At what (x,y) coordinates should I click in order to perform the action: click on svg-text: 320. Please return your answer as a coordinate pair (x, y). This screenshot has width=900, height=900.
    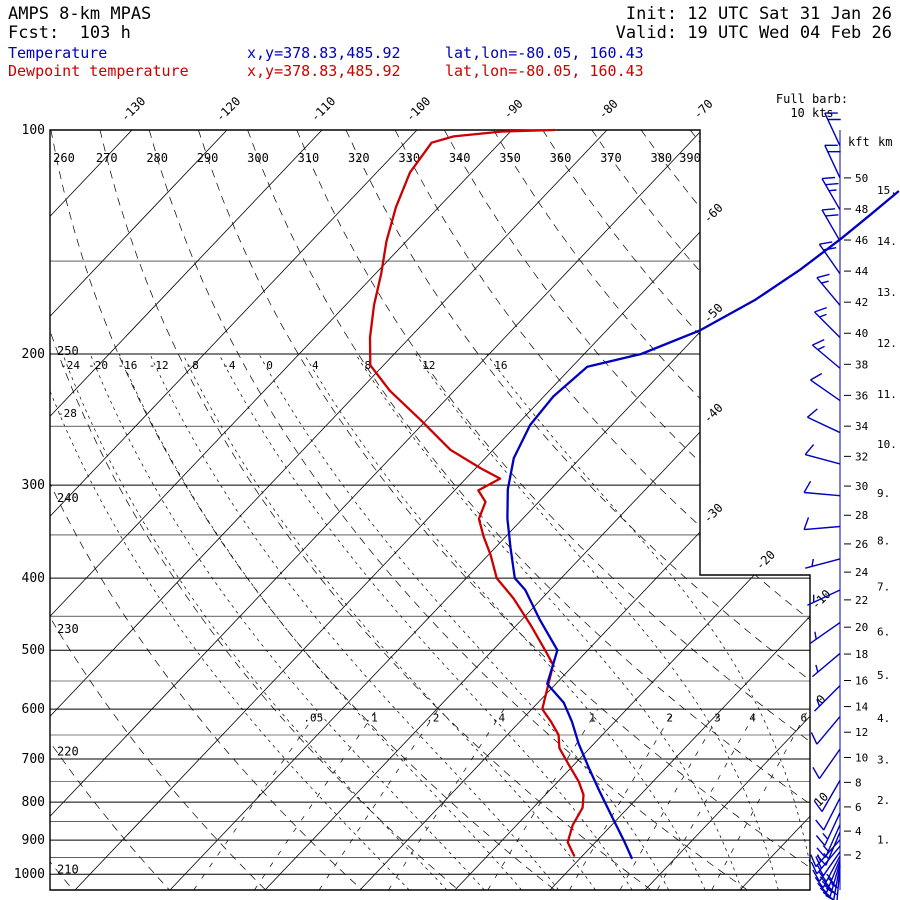
    Looking at the image, I should click on (359, 158).